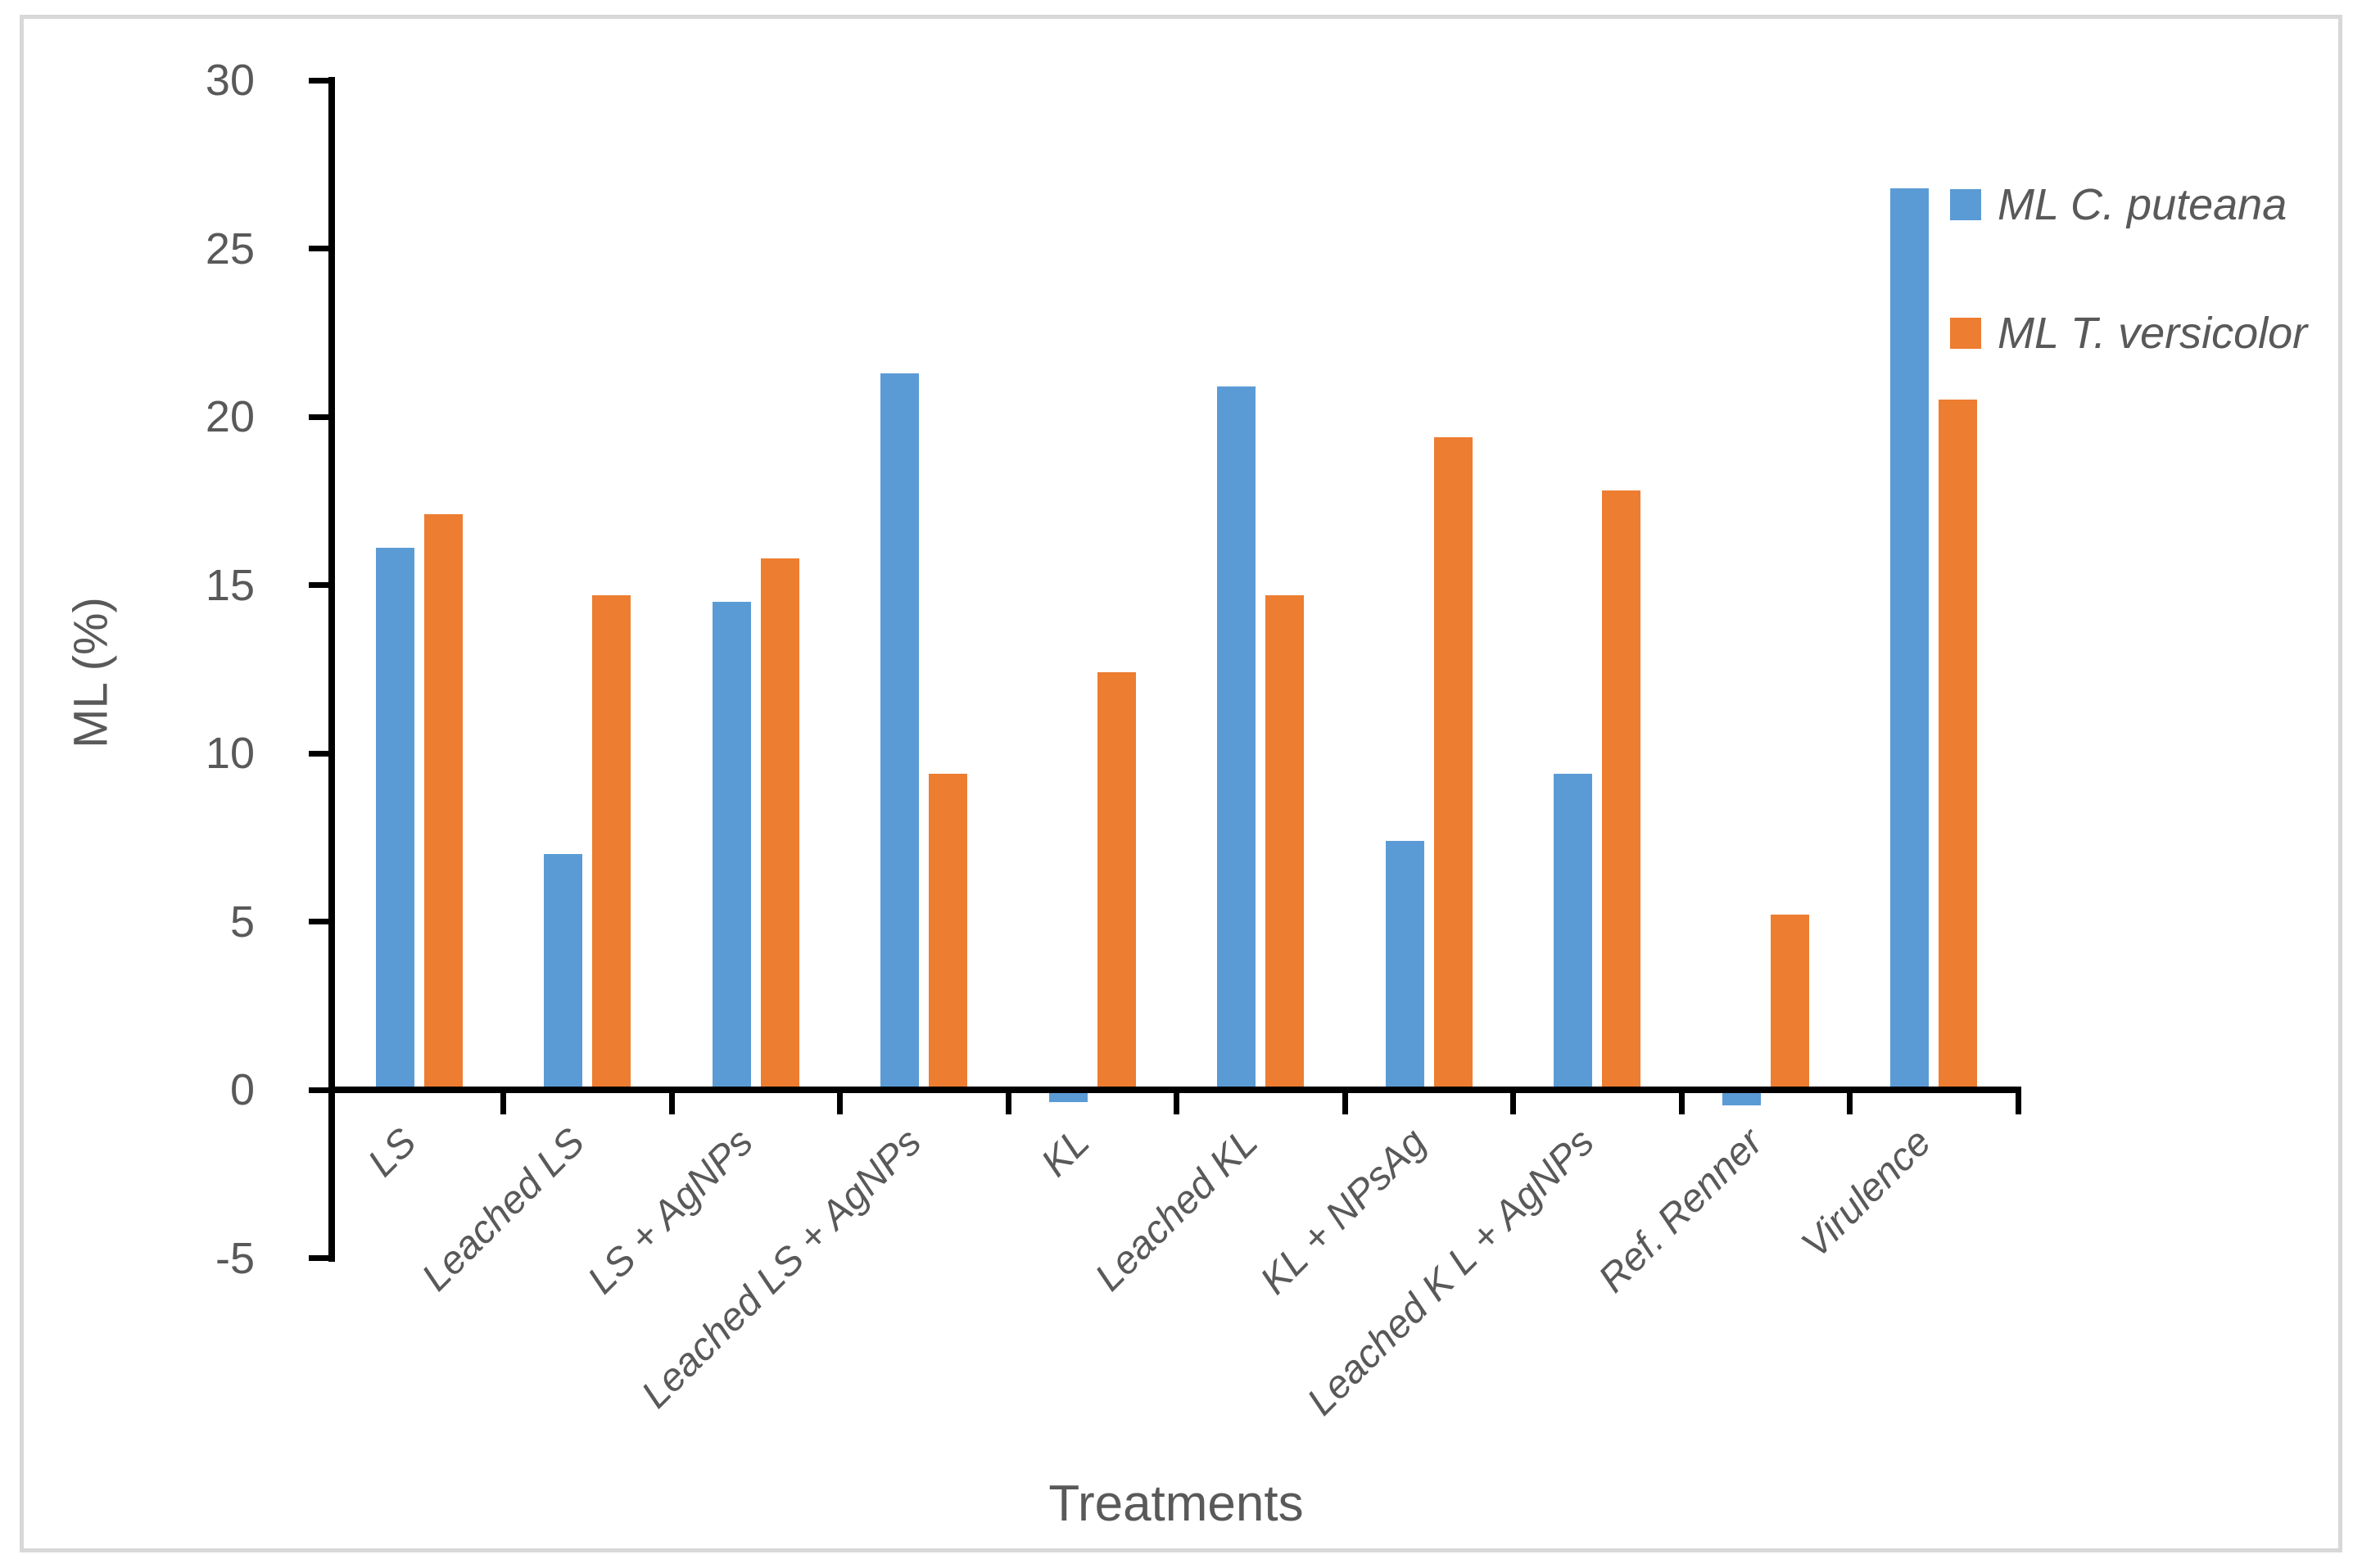  Describe the element at coordinates (1451, 1272) in the screenshot. I see `category-label: Leached K L + AgNPs` at that location.